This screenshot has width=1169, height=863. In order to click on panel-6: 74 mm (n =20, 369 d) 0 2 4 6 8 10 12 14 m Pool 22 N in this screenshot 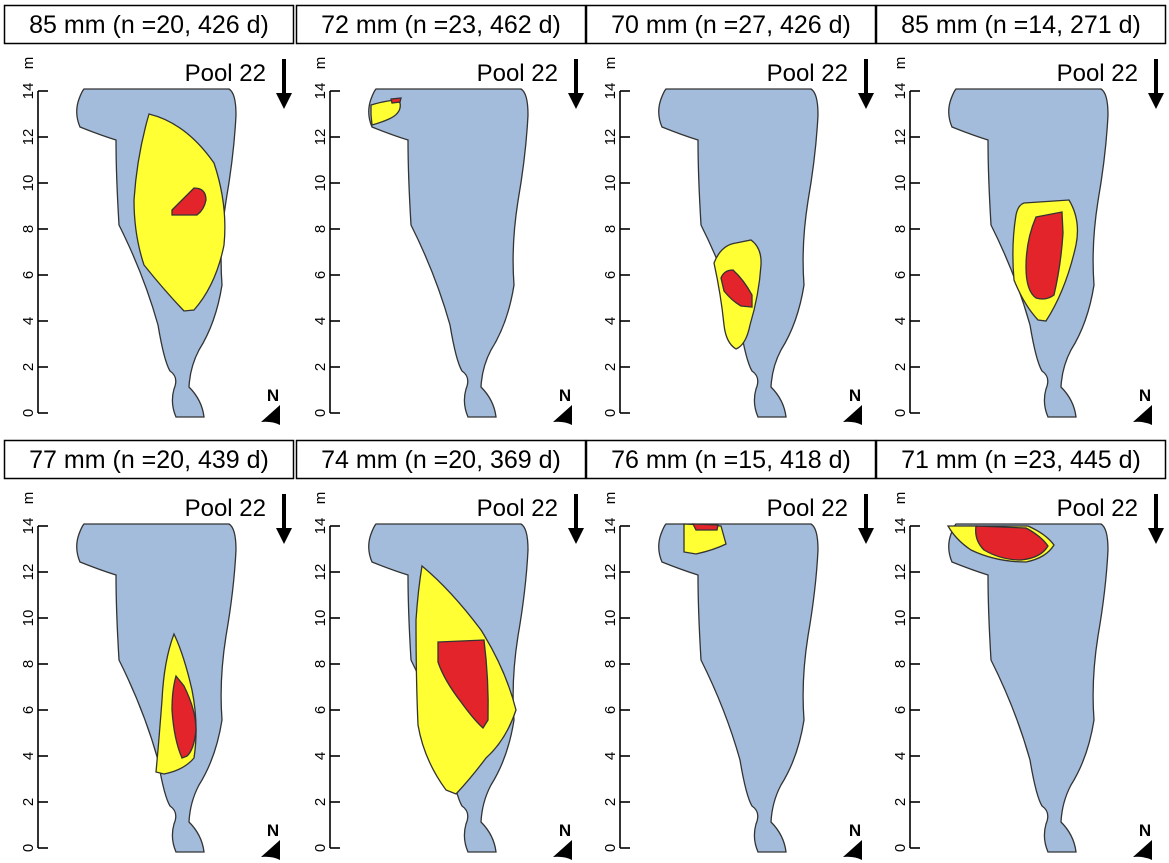, I will do `click(441, 649)`.